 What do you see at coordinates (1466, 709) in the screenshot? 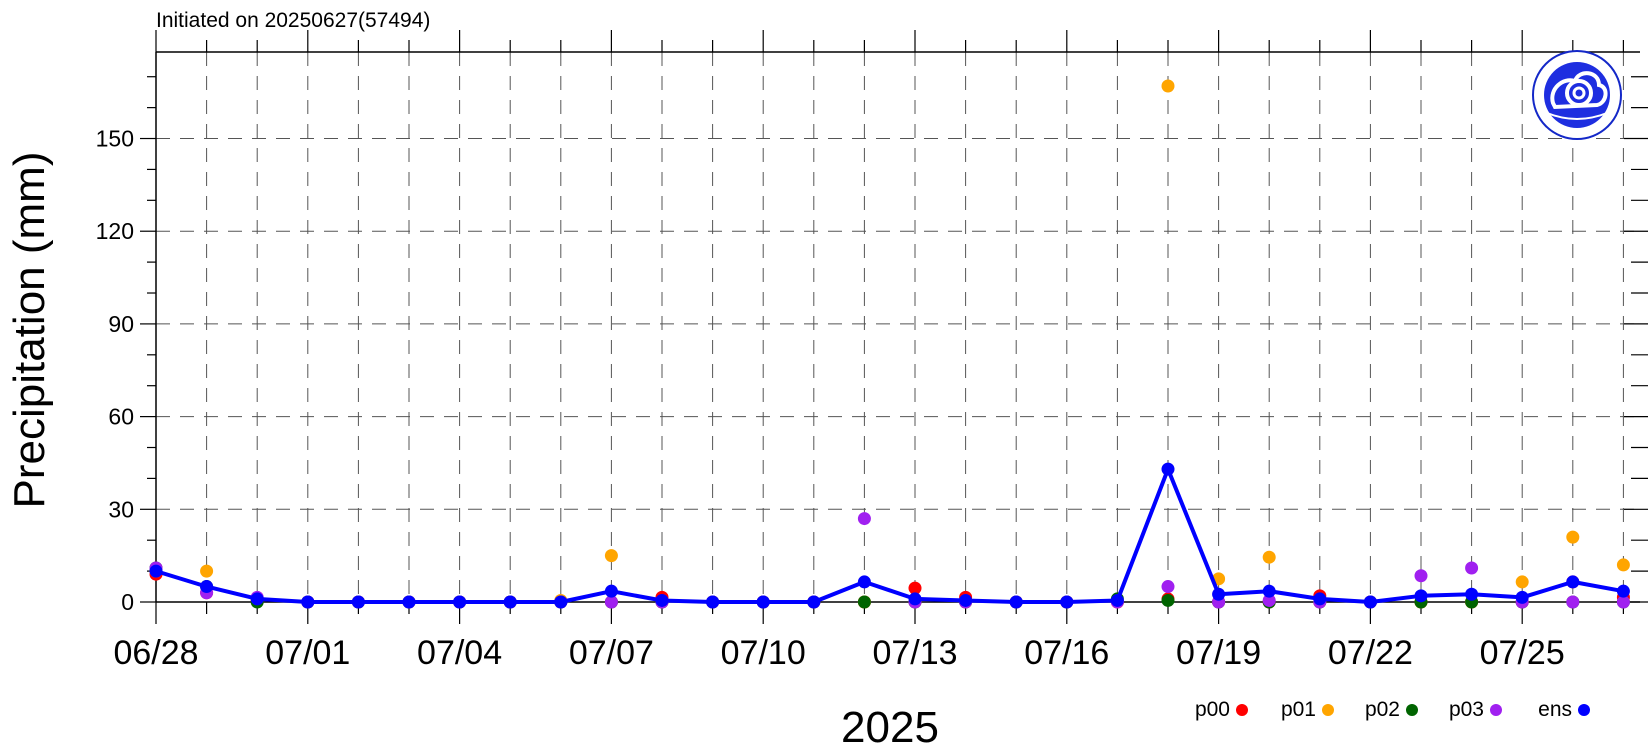
I see `legend-label-p03: p03` at bounding box center [1466, 709].